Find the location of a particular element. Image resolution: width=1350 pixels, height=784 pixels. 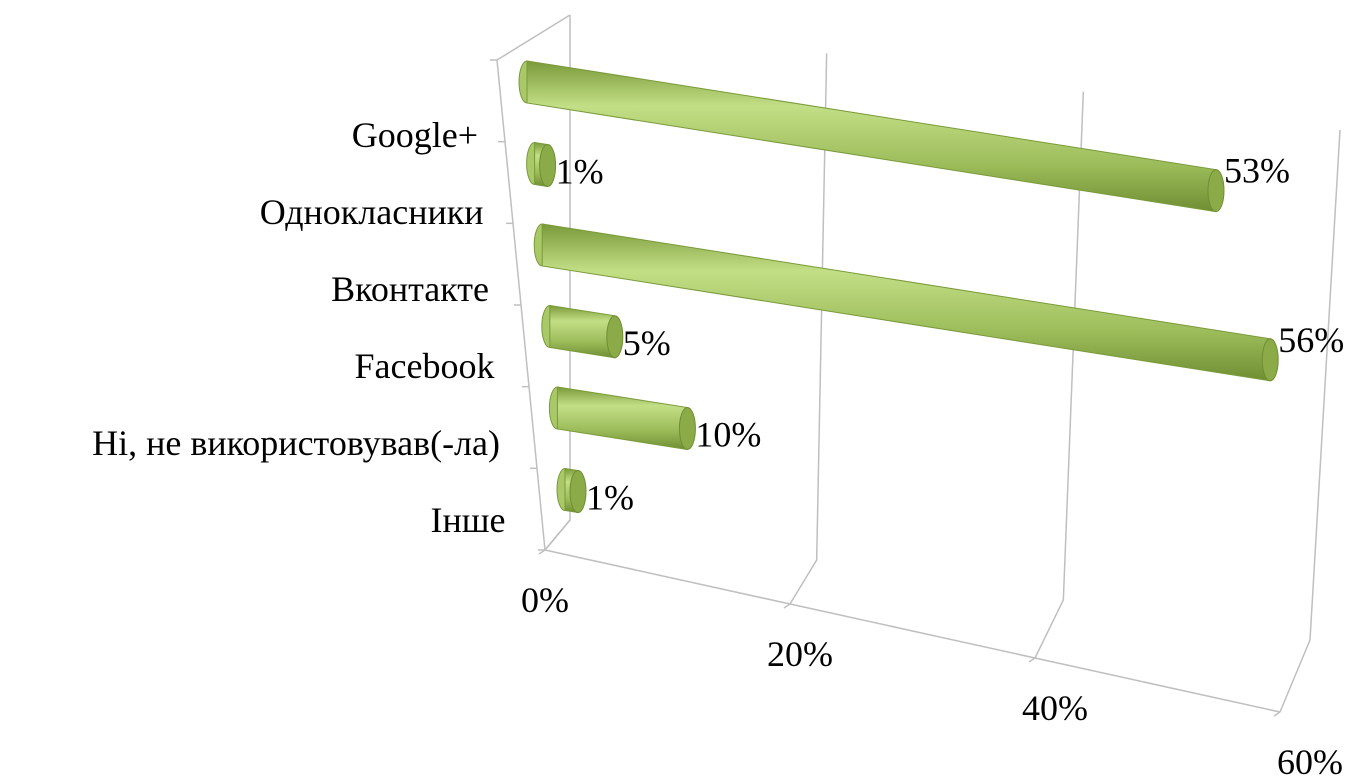

y-tick-label: Інше is located at coordinates (468, 520).